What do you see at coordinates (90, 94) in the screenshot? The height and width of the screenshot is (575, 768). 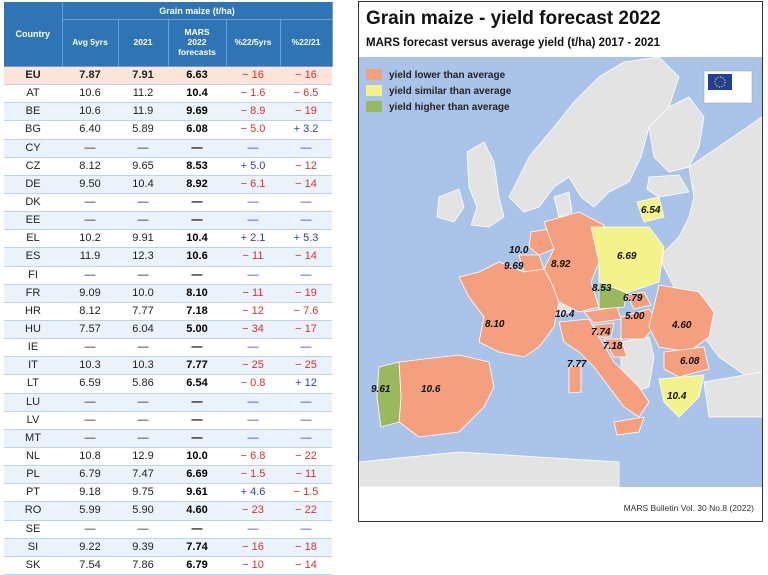 I see `cell-avg-5yrs: 10.6` at bounding box center [90, 94].